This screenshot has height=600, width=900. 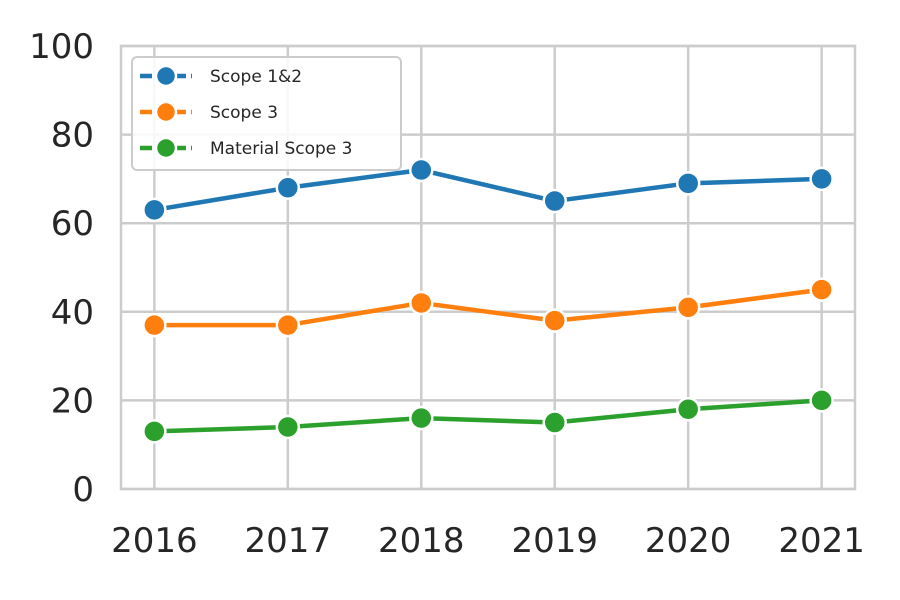 What do you see at coordinates (688, 541) in the screenshot?
I see `x-tick-label: 2020` at bounding box center [688, 541].